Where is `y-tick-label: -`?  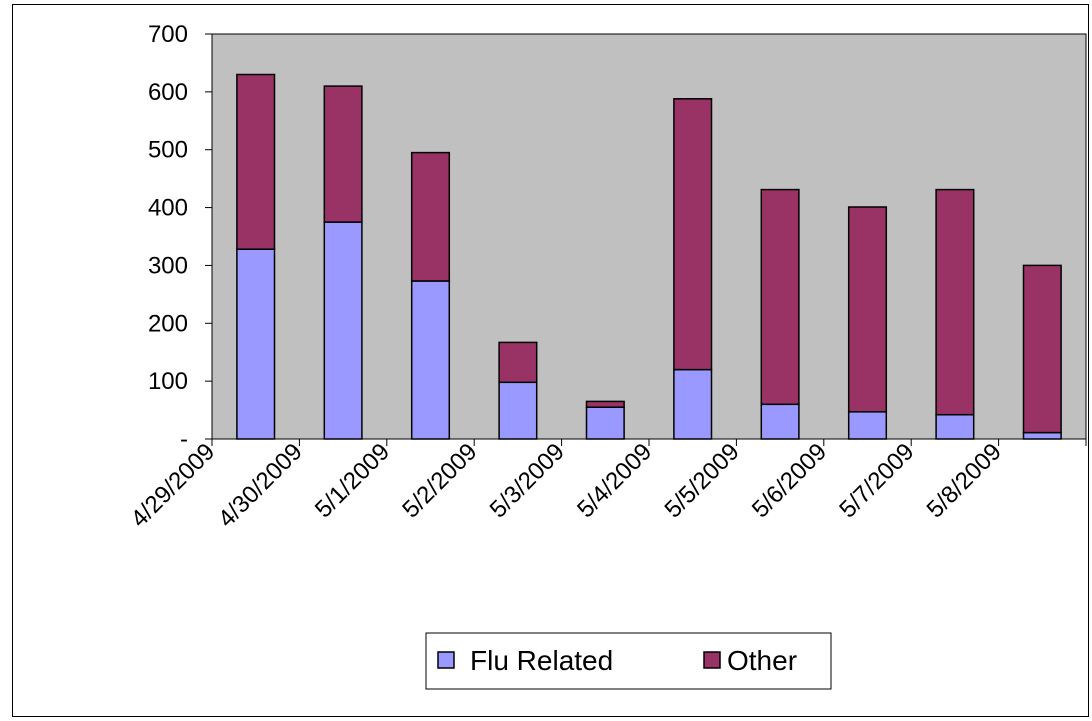
y-tick-label: - is located at coordinates (184, 439).